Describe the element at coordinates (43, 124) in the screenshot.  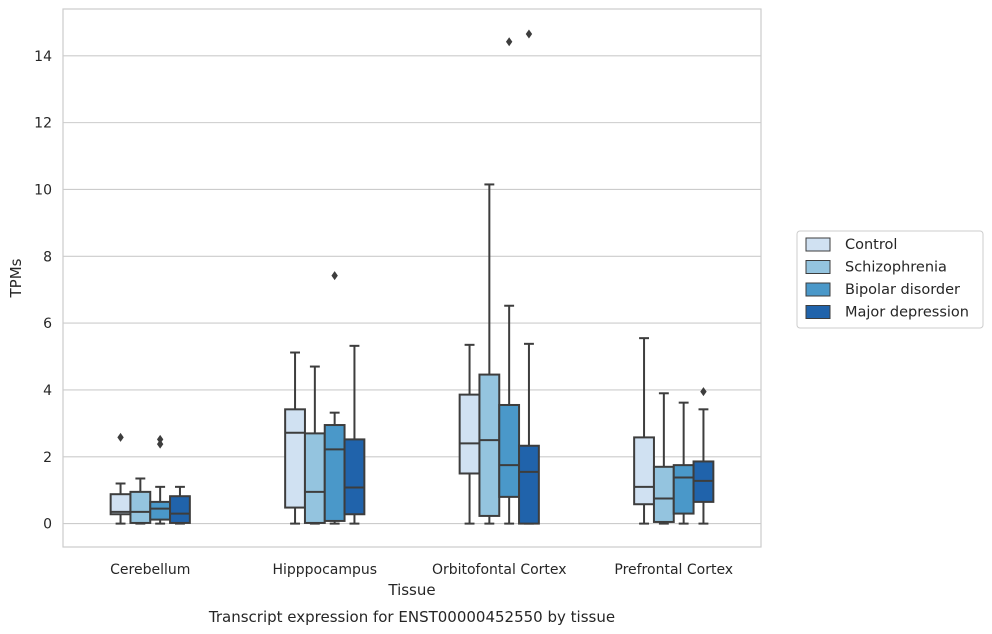
I see `y-tick-label: 12` at that location.